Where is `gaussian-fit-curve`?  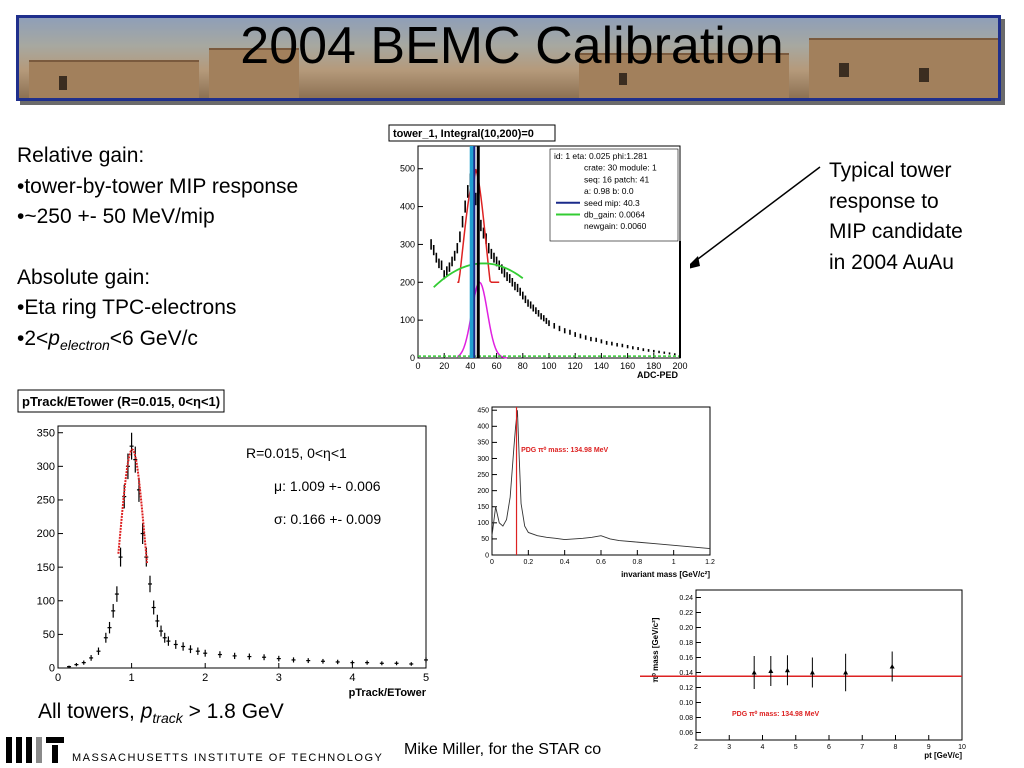
gaussian-fit-curve is located at coordinates (133, 506).